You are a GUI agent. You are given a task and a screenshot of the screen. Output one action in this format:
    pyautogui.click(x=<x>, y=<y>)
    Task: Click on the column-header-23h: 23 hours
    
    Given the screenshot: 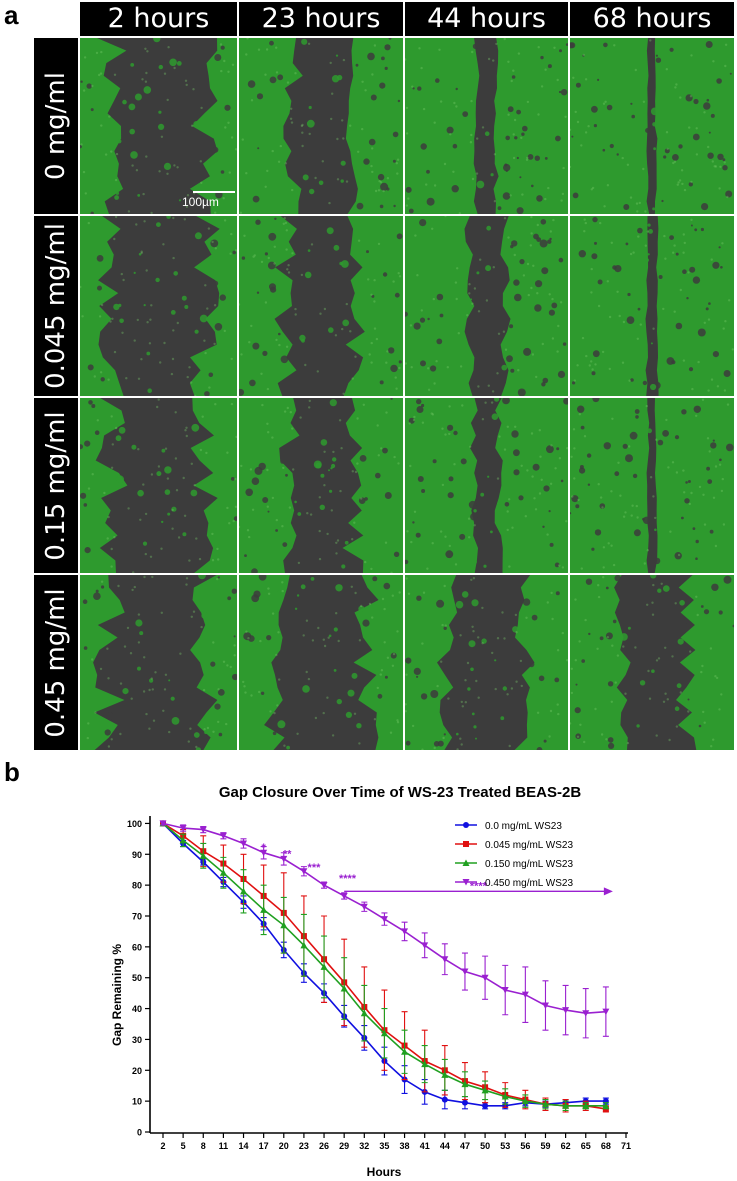 What is the action you would take?
    pyautogui.click(x=321, y=19)
    